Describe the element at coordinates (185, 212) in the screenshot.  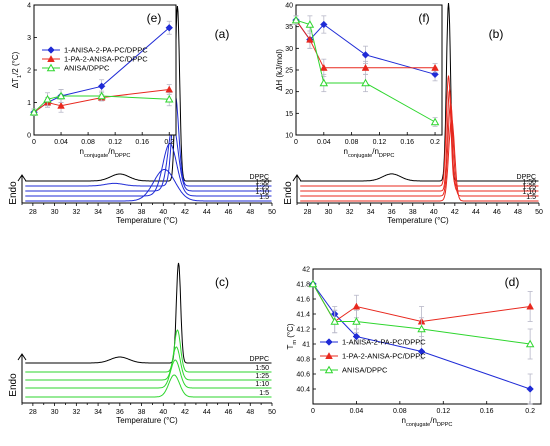
I see `x-tick-label: 42` at that location.